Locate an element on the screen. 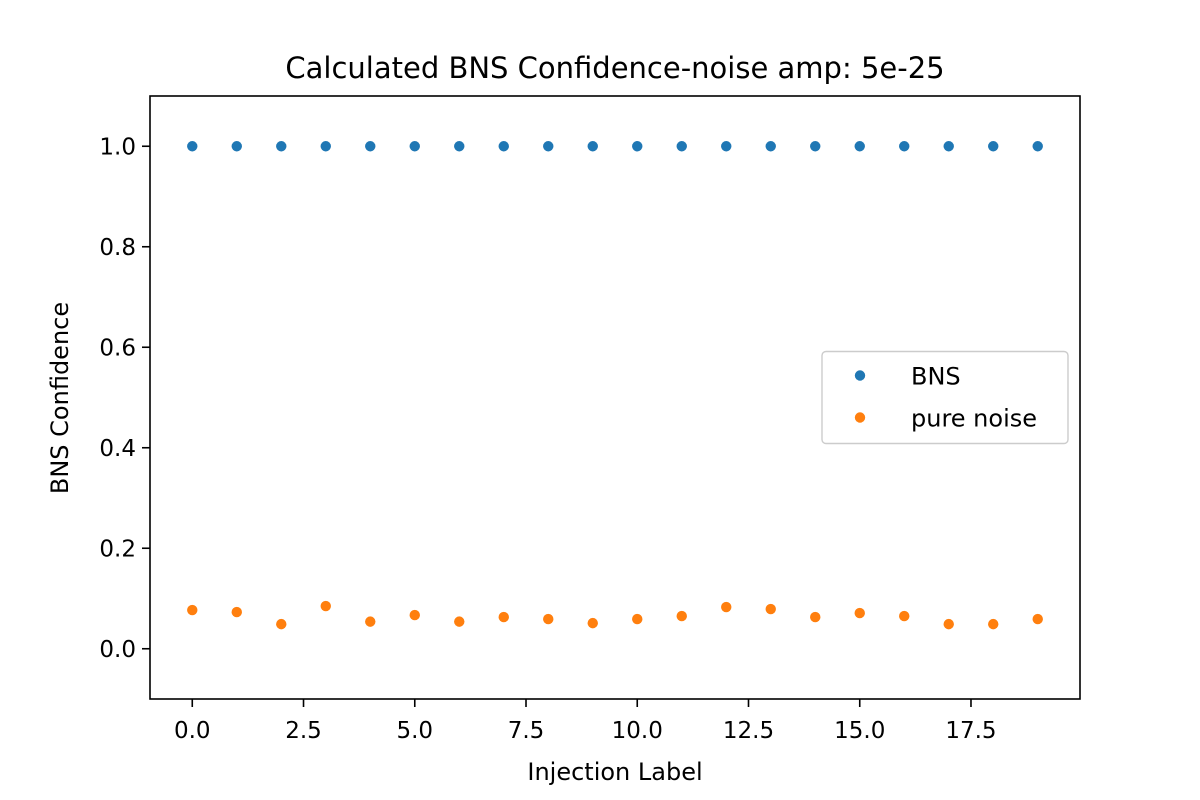 This screenshot has height=800, width=1200. x-tick-label: 0.0 is located at coordinates (192, 731).